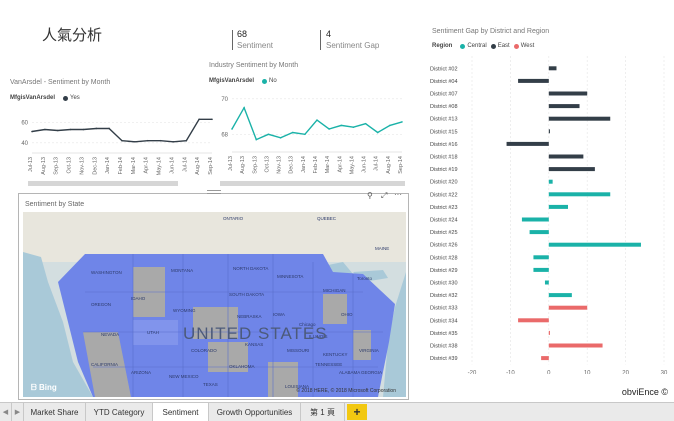  What do you see at coordinates (370, 195) in the screenshot?
I see `pin-icon: ⚲` at bounding box center [370, 195].